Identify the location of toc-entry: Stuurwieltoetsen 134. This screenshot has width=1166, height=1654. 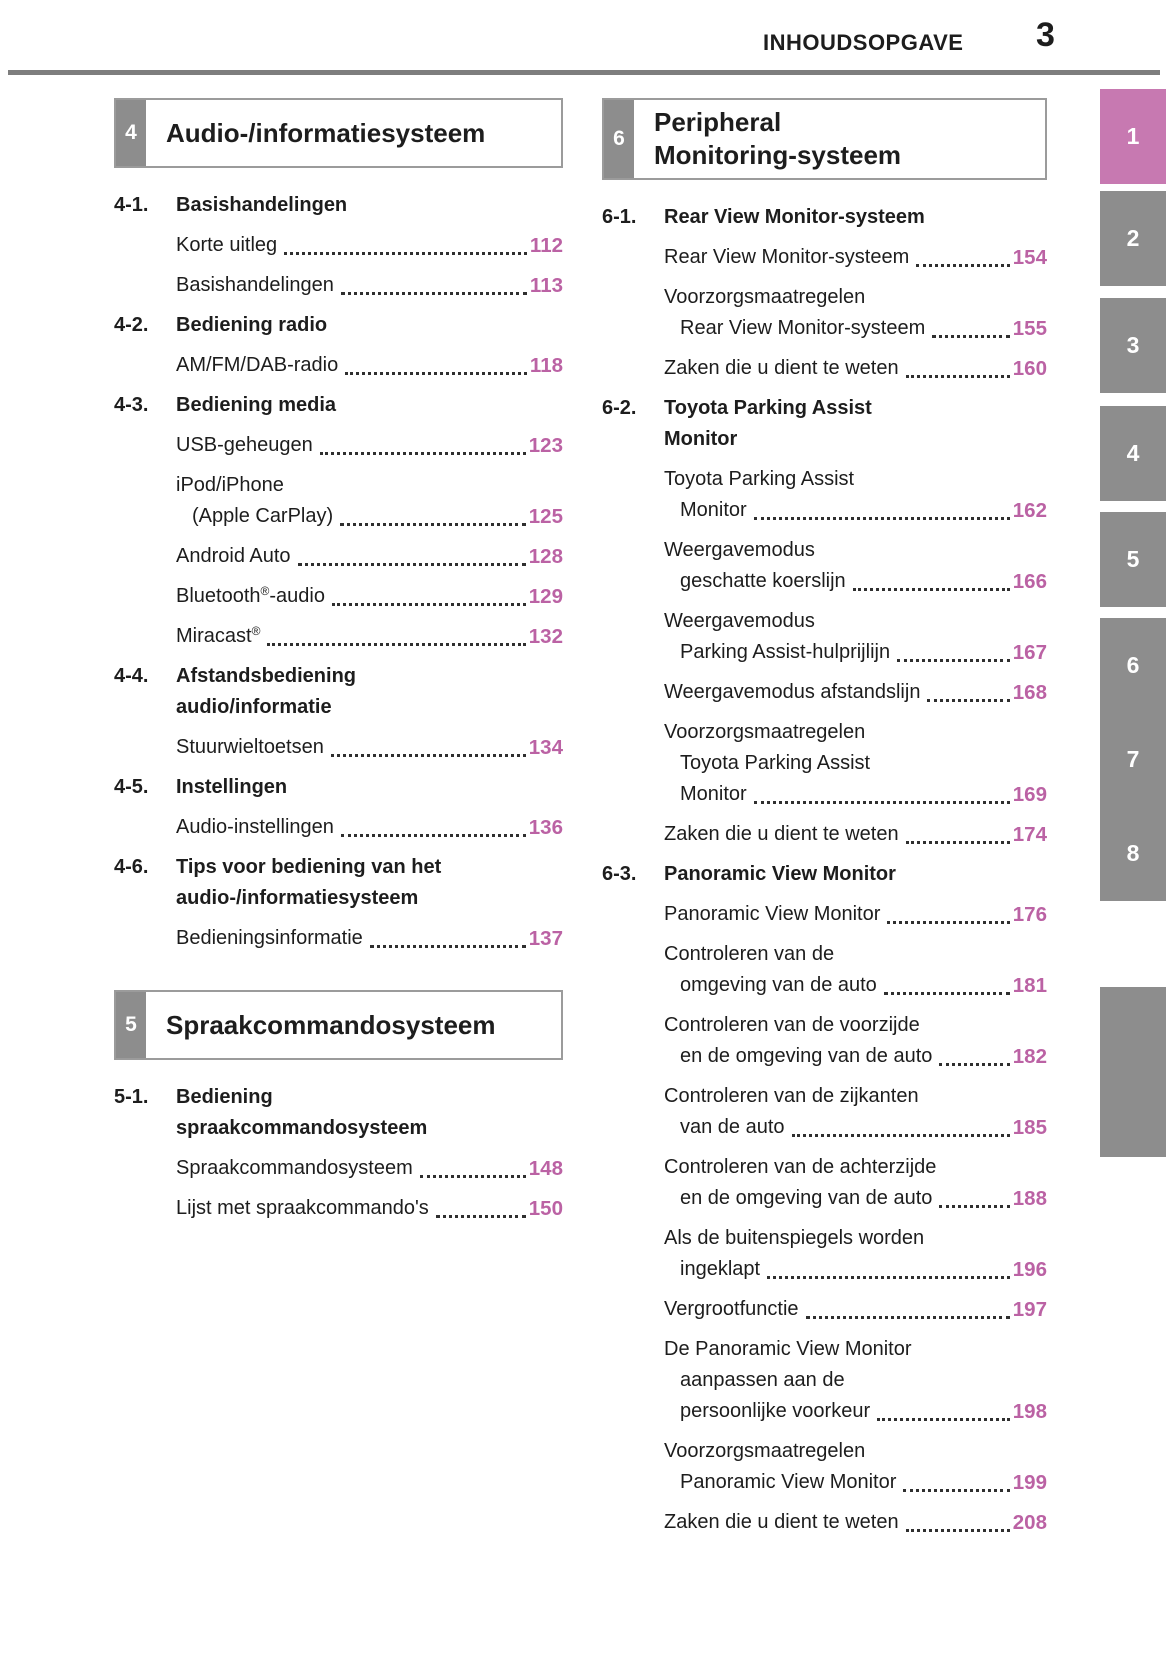
(338, 747).